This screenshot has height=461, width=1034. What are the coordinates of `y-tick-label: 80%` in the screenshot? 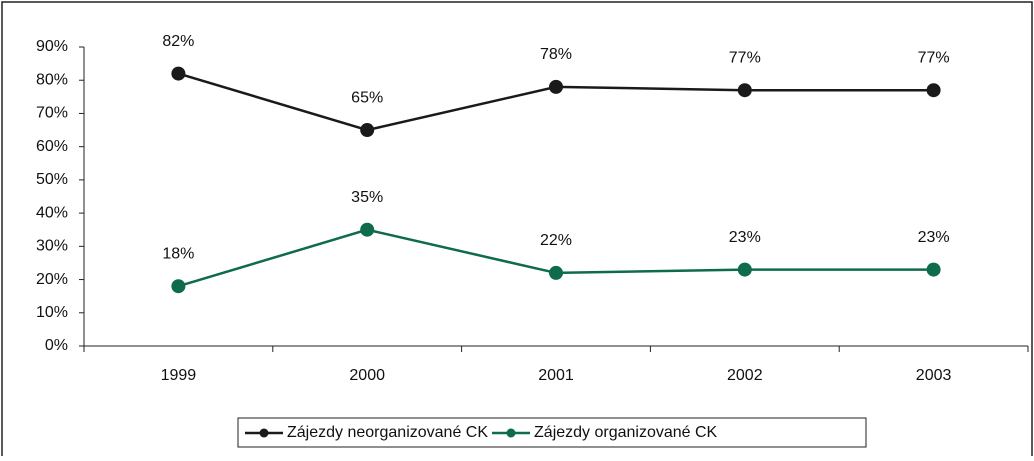 It's located at (52, 79).